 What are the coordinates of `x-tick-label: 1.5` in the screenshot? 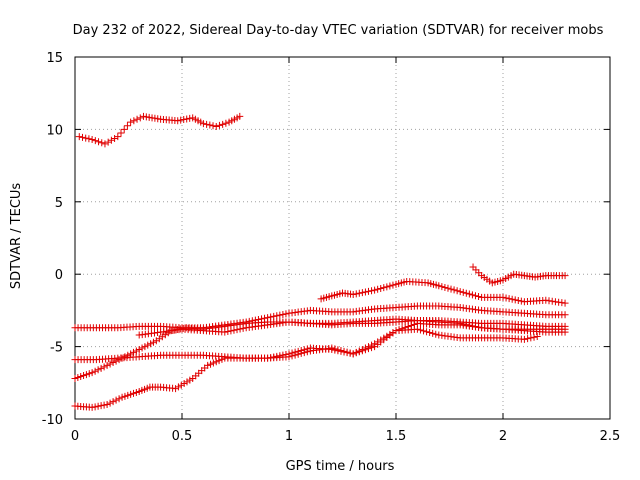 It's located at (396, 436).